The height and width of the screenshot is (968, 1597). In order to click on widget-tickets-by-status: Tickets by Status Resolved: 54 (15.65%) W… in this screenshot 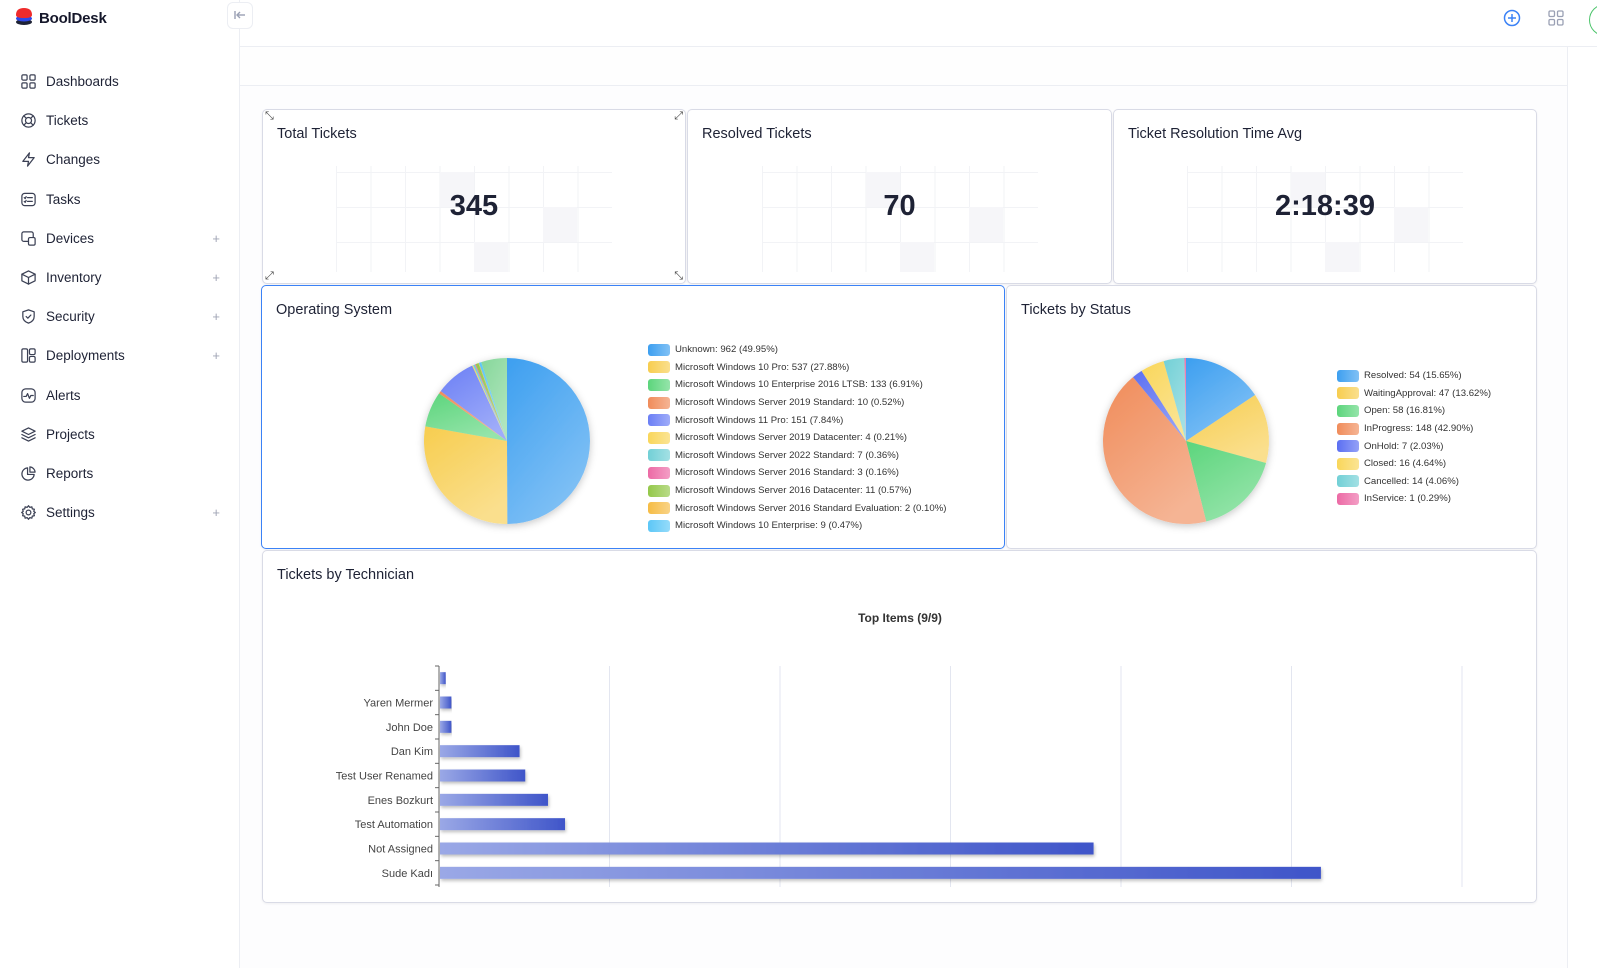, I will do `click(1271, 417)`.